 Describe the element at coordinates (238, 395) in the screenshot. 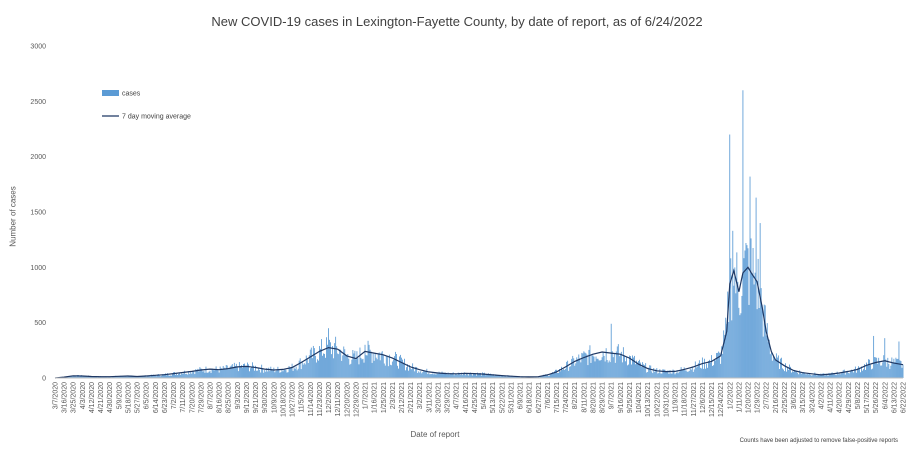

I see `x-tick-label: 9/3/2020` at that location.